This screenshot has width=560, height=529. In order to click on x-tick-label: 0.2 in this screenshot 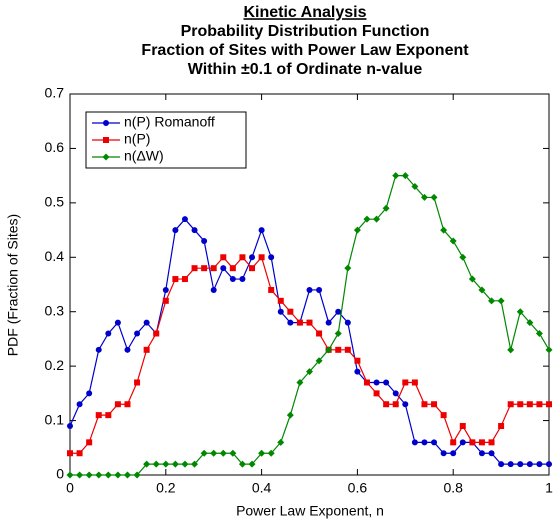, I will do `click(166, 488)`.